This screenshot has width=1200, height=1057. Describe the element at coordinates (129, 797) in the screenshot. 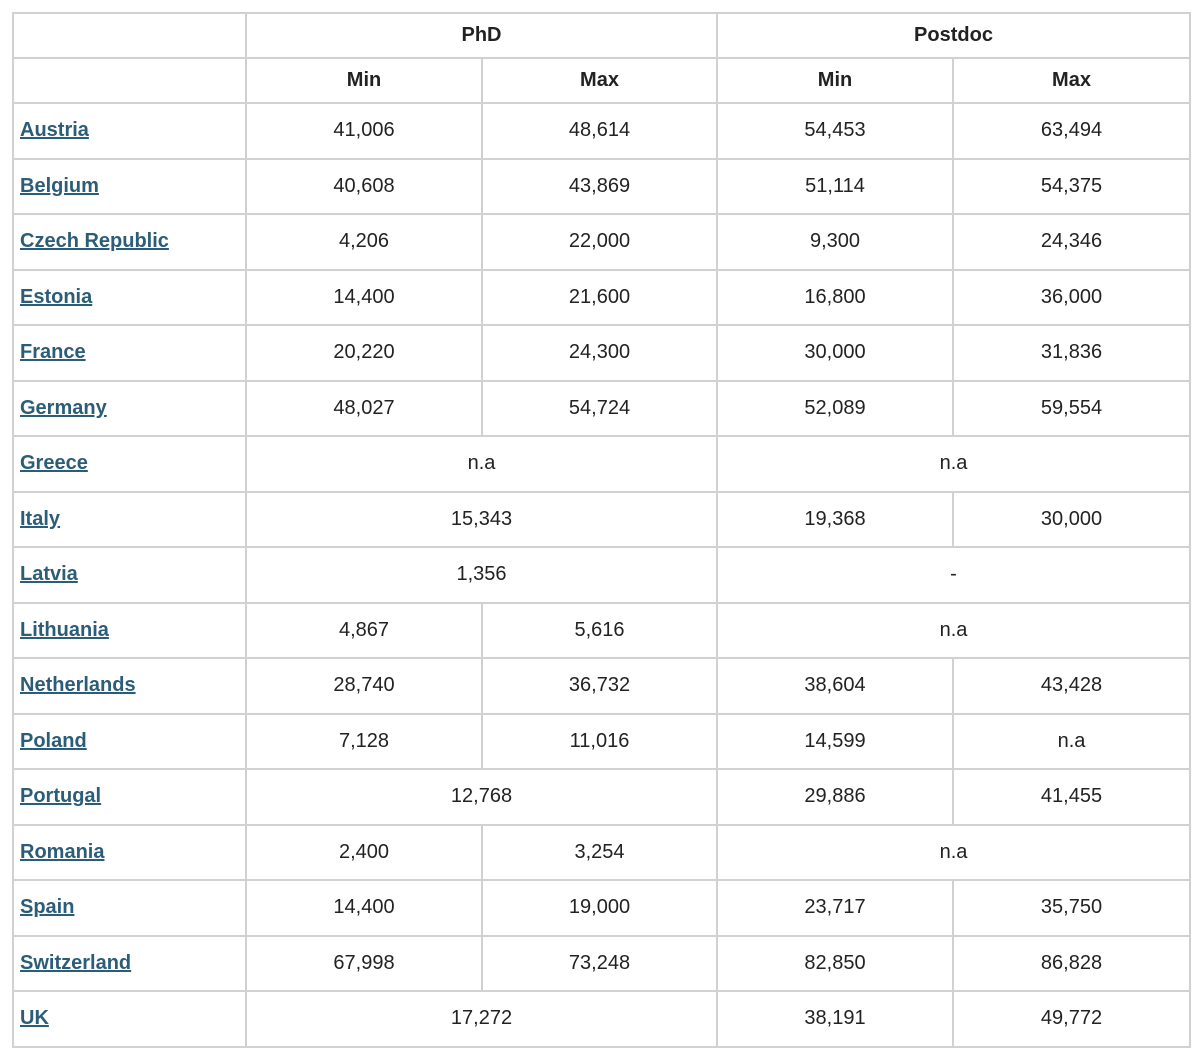

I see `country-cell: Portugal` at that location.